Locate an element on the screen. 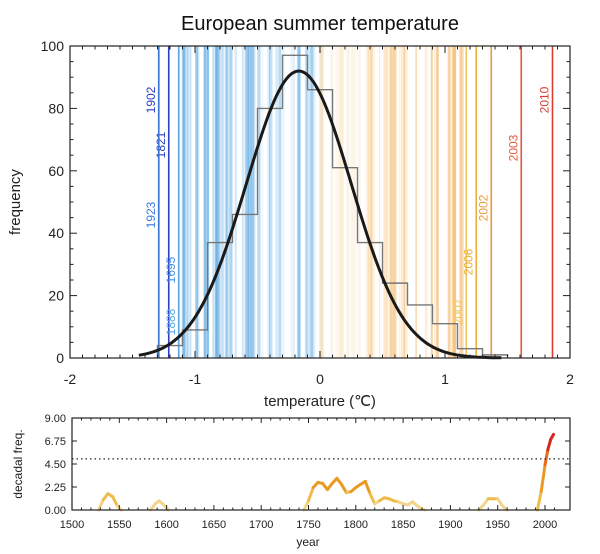  bottom-x-tick-label: 1750 is located at coordinates (308, 525).